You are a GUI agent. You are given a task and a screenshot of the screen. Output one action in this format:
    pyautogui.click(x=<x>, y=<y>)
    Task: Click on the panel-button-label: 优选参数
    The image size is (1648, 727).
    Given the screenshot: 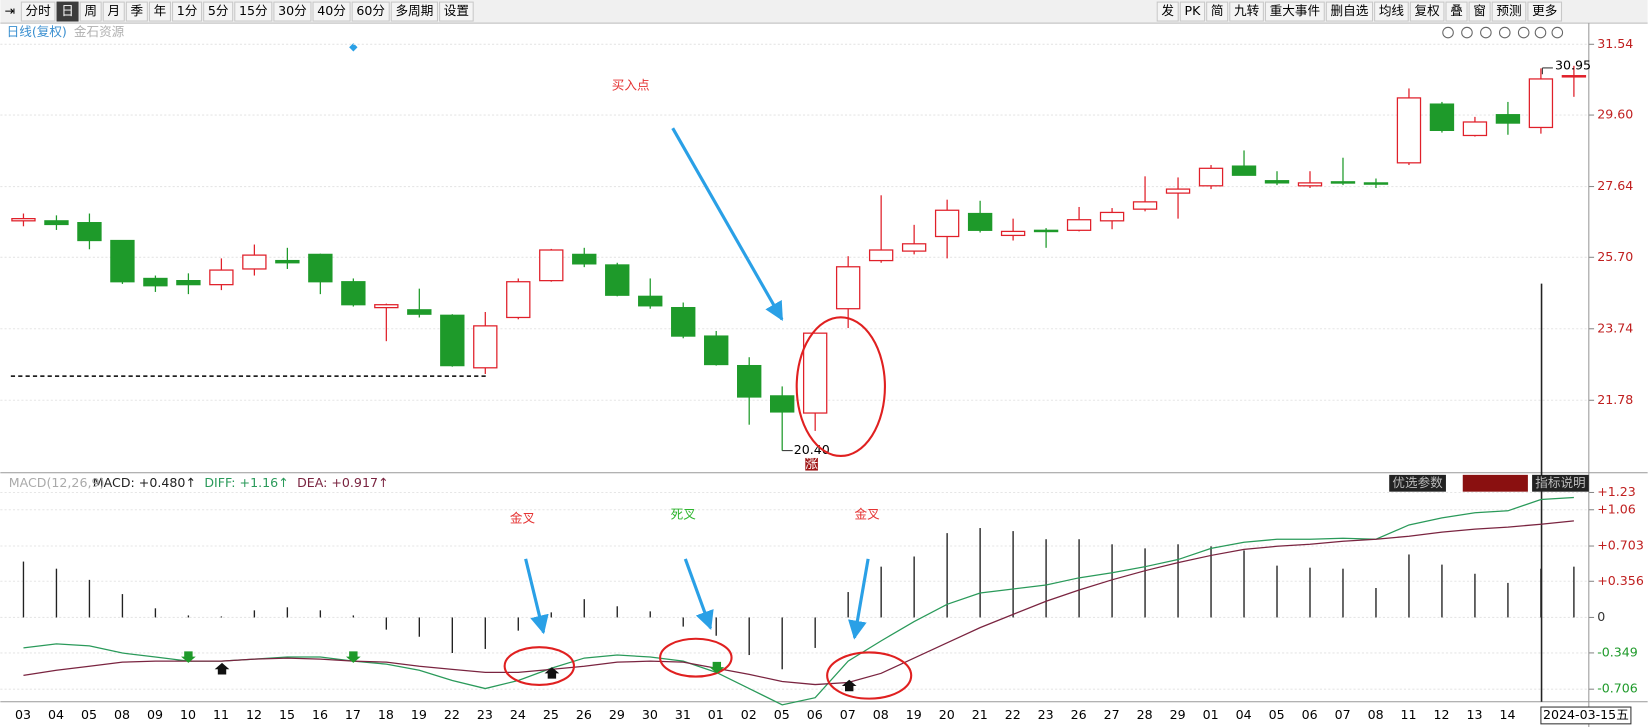 What is the action you would take?
    pyautogui.click(x=1417, y=482)
    